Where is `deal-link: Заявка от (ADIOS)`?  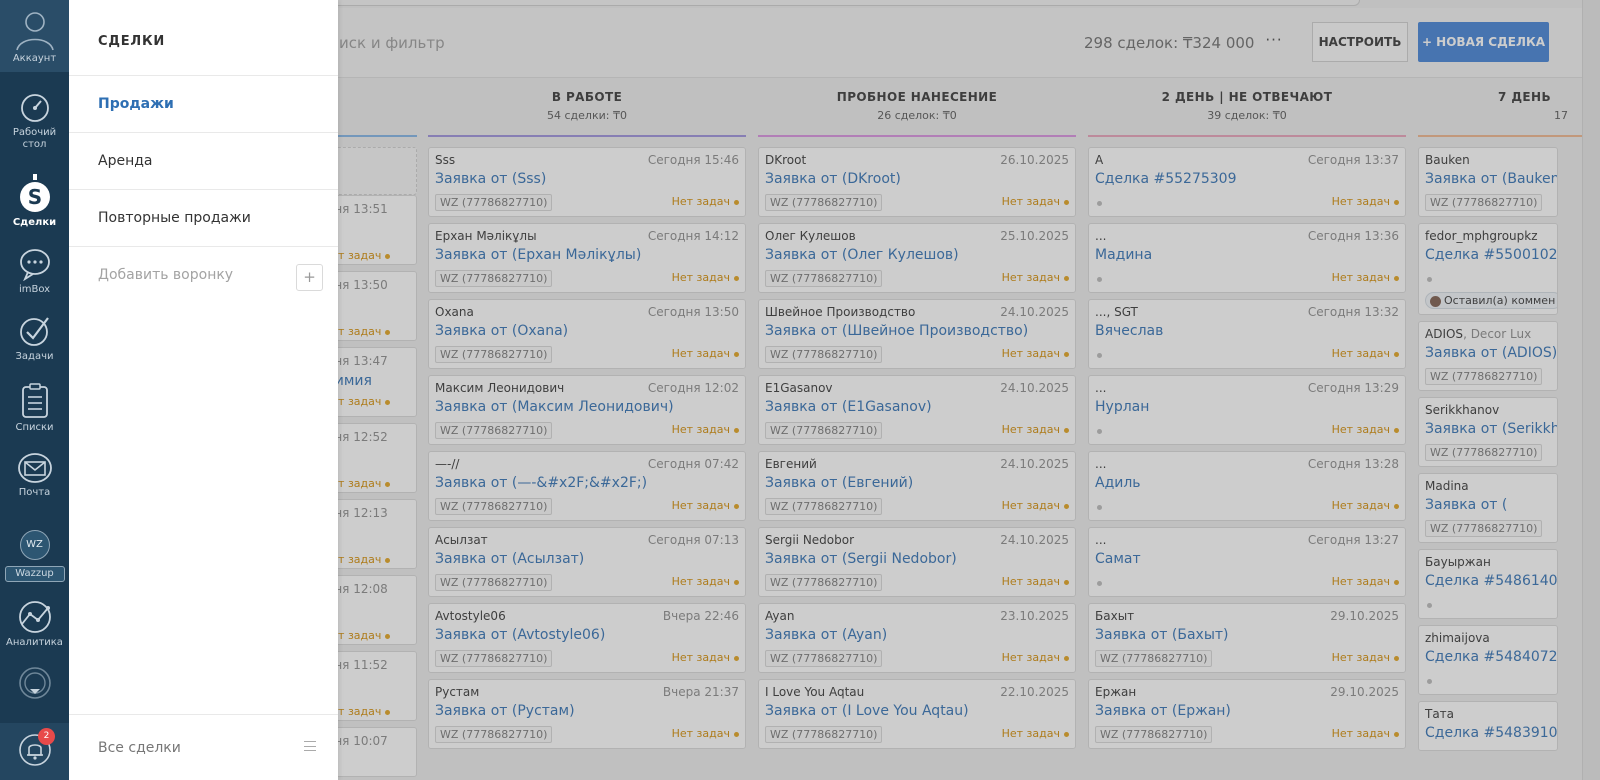
deal-link: Заявка от (ADIOS) is located at coordinates (1491, 353).